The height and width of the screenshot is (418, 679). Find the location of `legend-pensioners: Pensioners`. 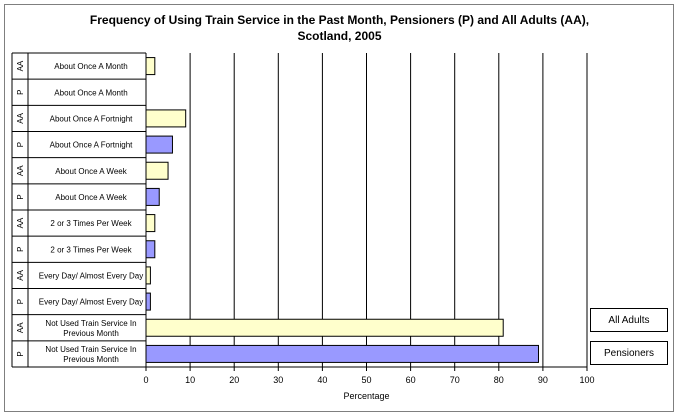

legend-pensioners: Pensioners is located at coordinates (629, 353).